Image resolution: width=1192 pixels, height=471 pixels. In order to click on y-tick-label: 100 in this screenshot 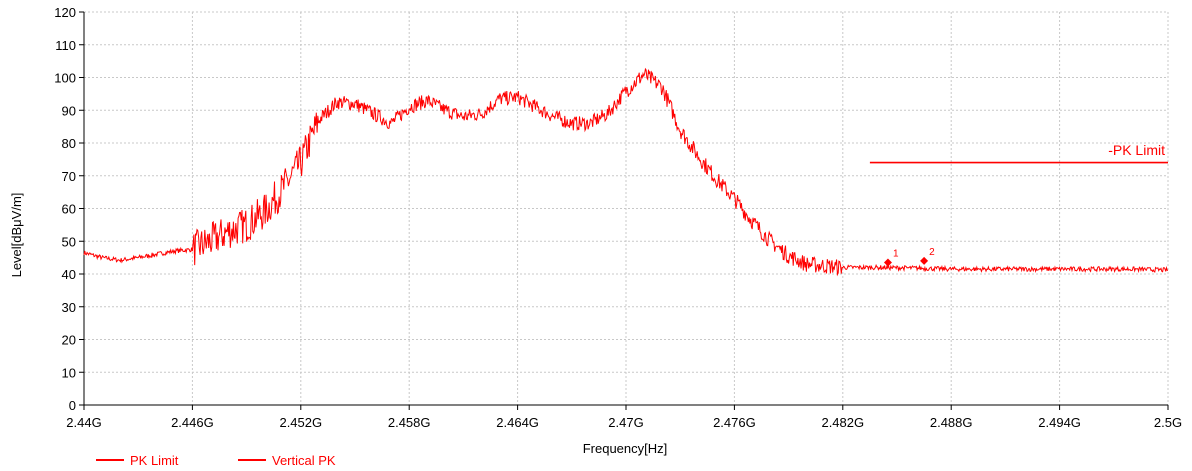, I will do `click(65, 78)`.